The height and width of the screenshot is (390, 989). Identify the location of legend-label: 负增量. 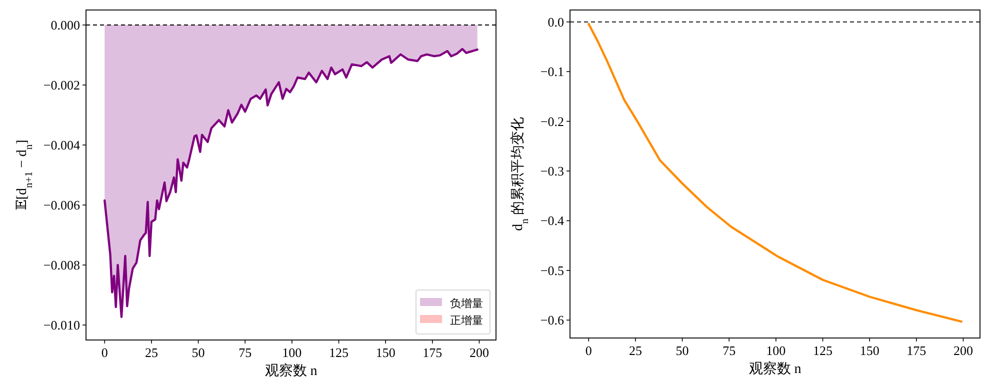
(466, 304).